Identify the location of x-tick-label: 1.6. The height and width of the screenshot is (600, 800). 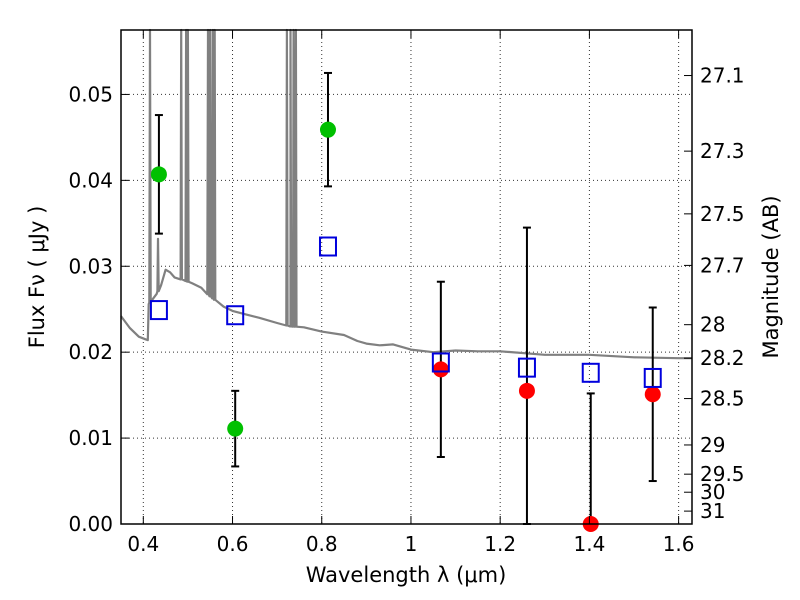
(679, 544).